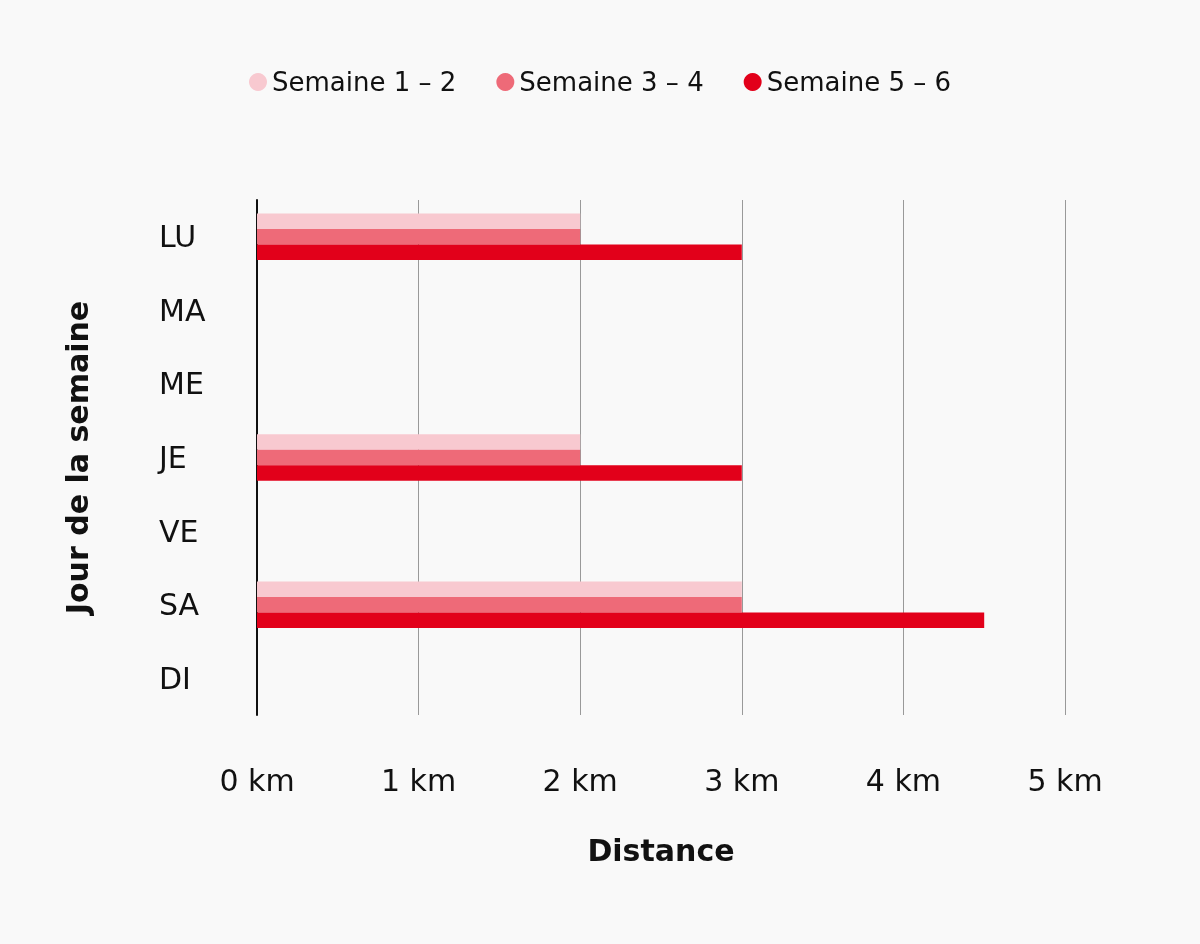 The width and height of the screenshot is (1200, 944). I want to click on x-tick-label: 1 km, so click(418, 780).